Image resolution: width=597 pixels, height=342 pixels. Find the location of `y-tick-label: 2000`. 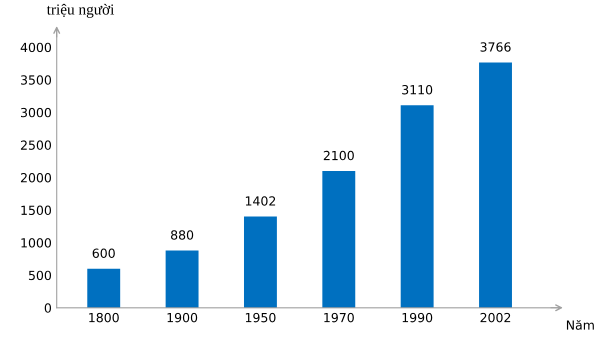

y-tick-label: 2000 is located at coordinates (36, 177).